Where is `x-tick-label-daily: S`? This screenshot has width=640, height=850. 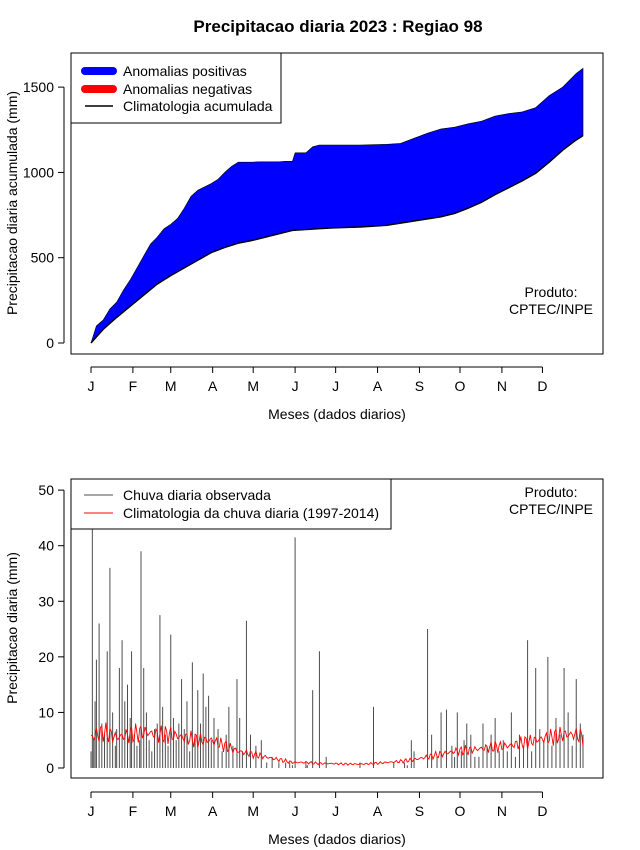
x-tick-label-daily: S is located at coordinates (419, 811).